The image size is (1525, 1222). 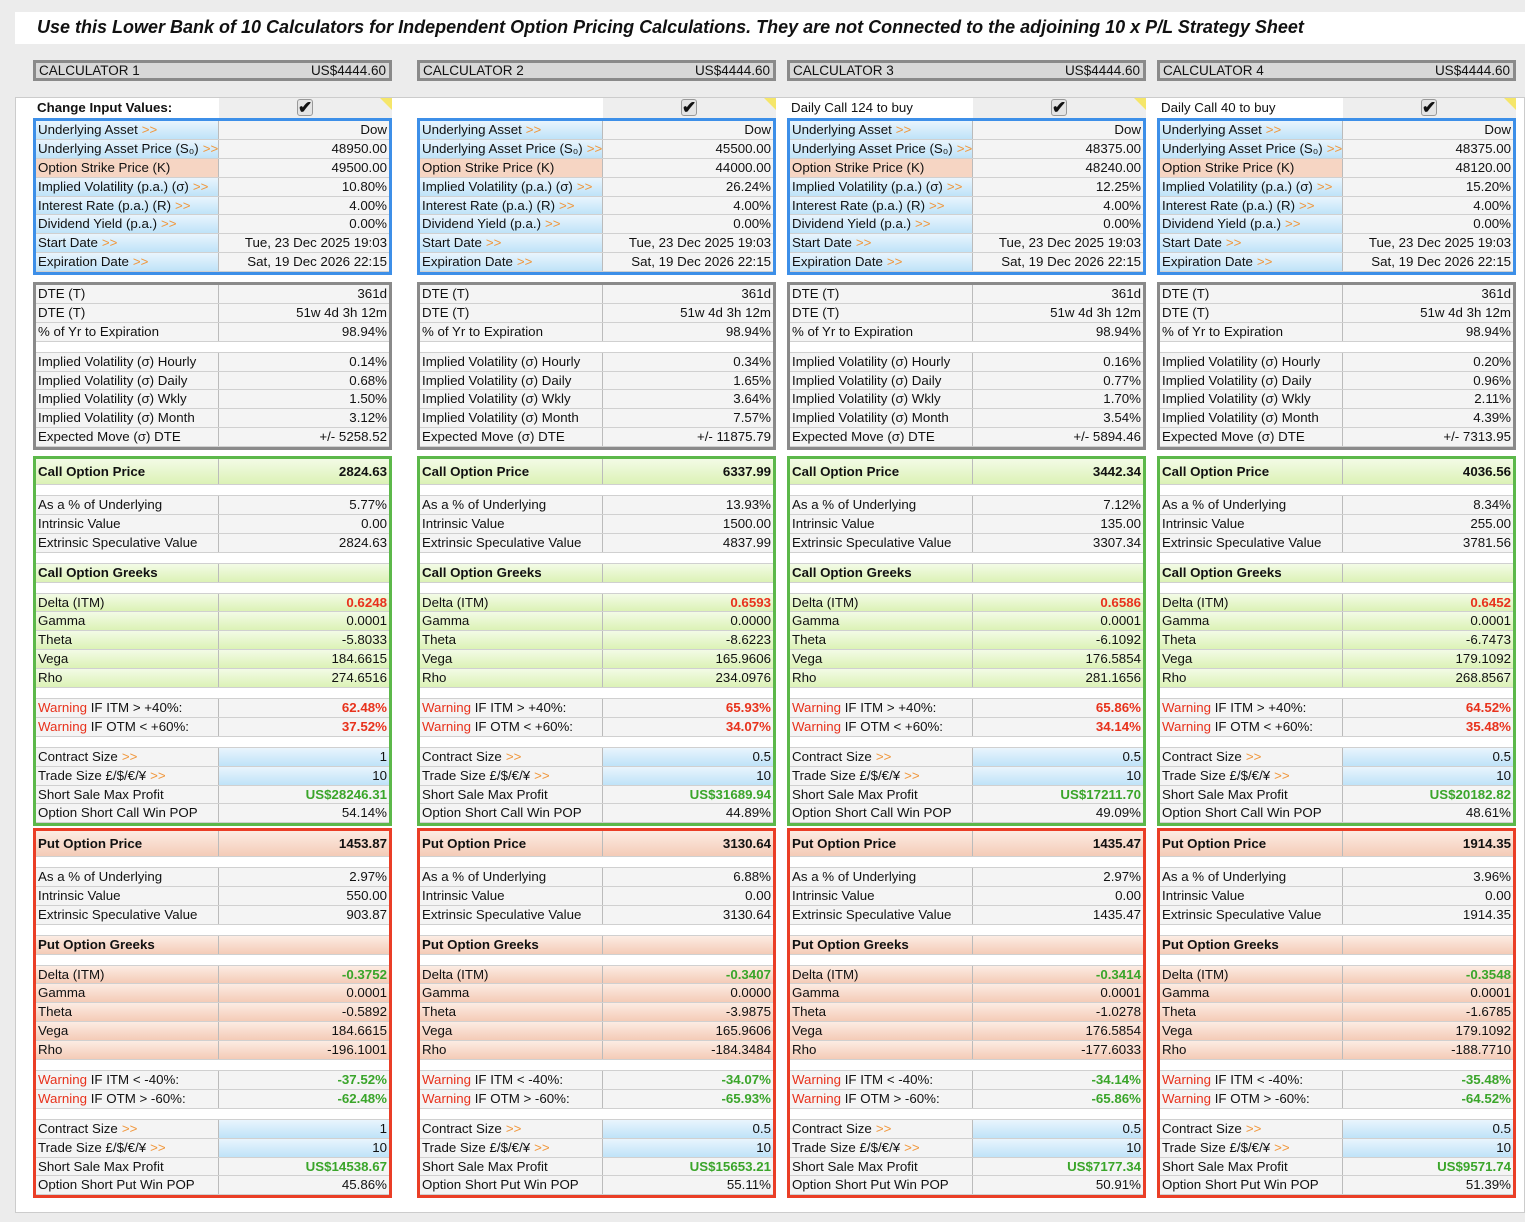 What do you see at coordinates (1428, 186) in the screenshot?
I see `input-iv: 15.20%` at bounding box center [1428, 186].